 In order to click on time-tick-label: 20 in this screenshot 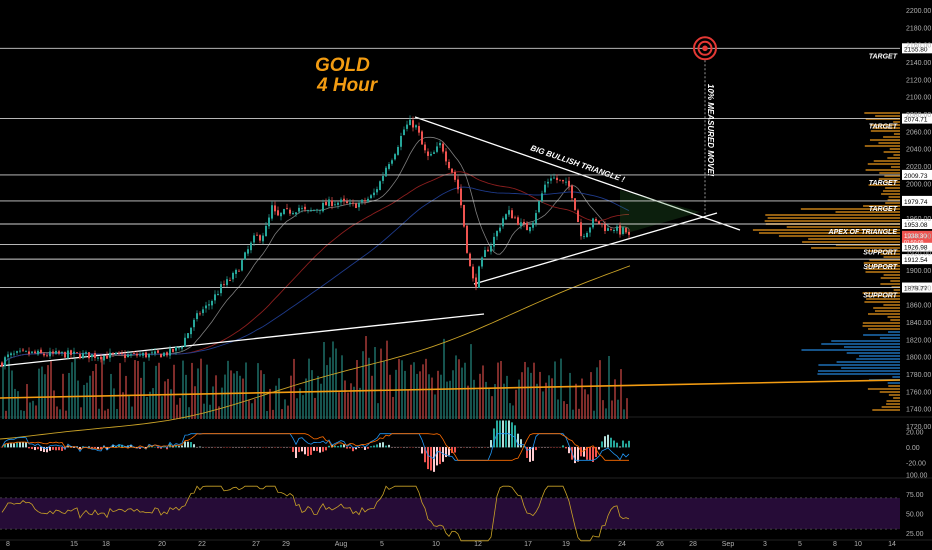, I will do `click(162, 544)`.